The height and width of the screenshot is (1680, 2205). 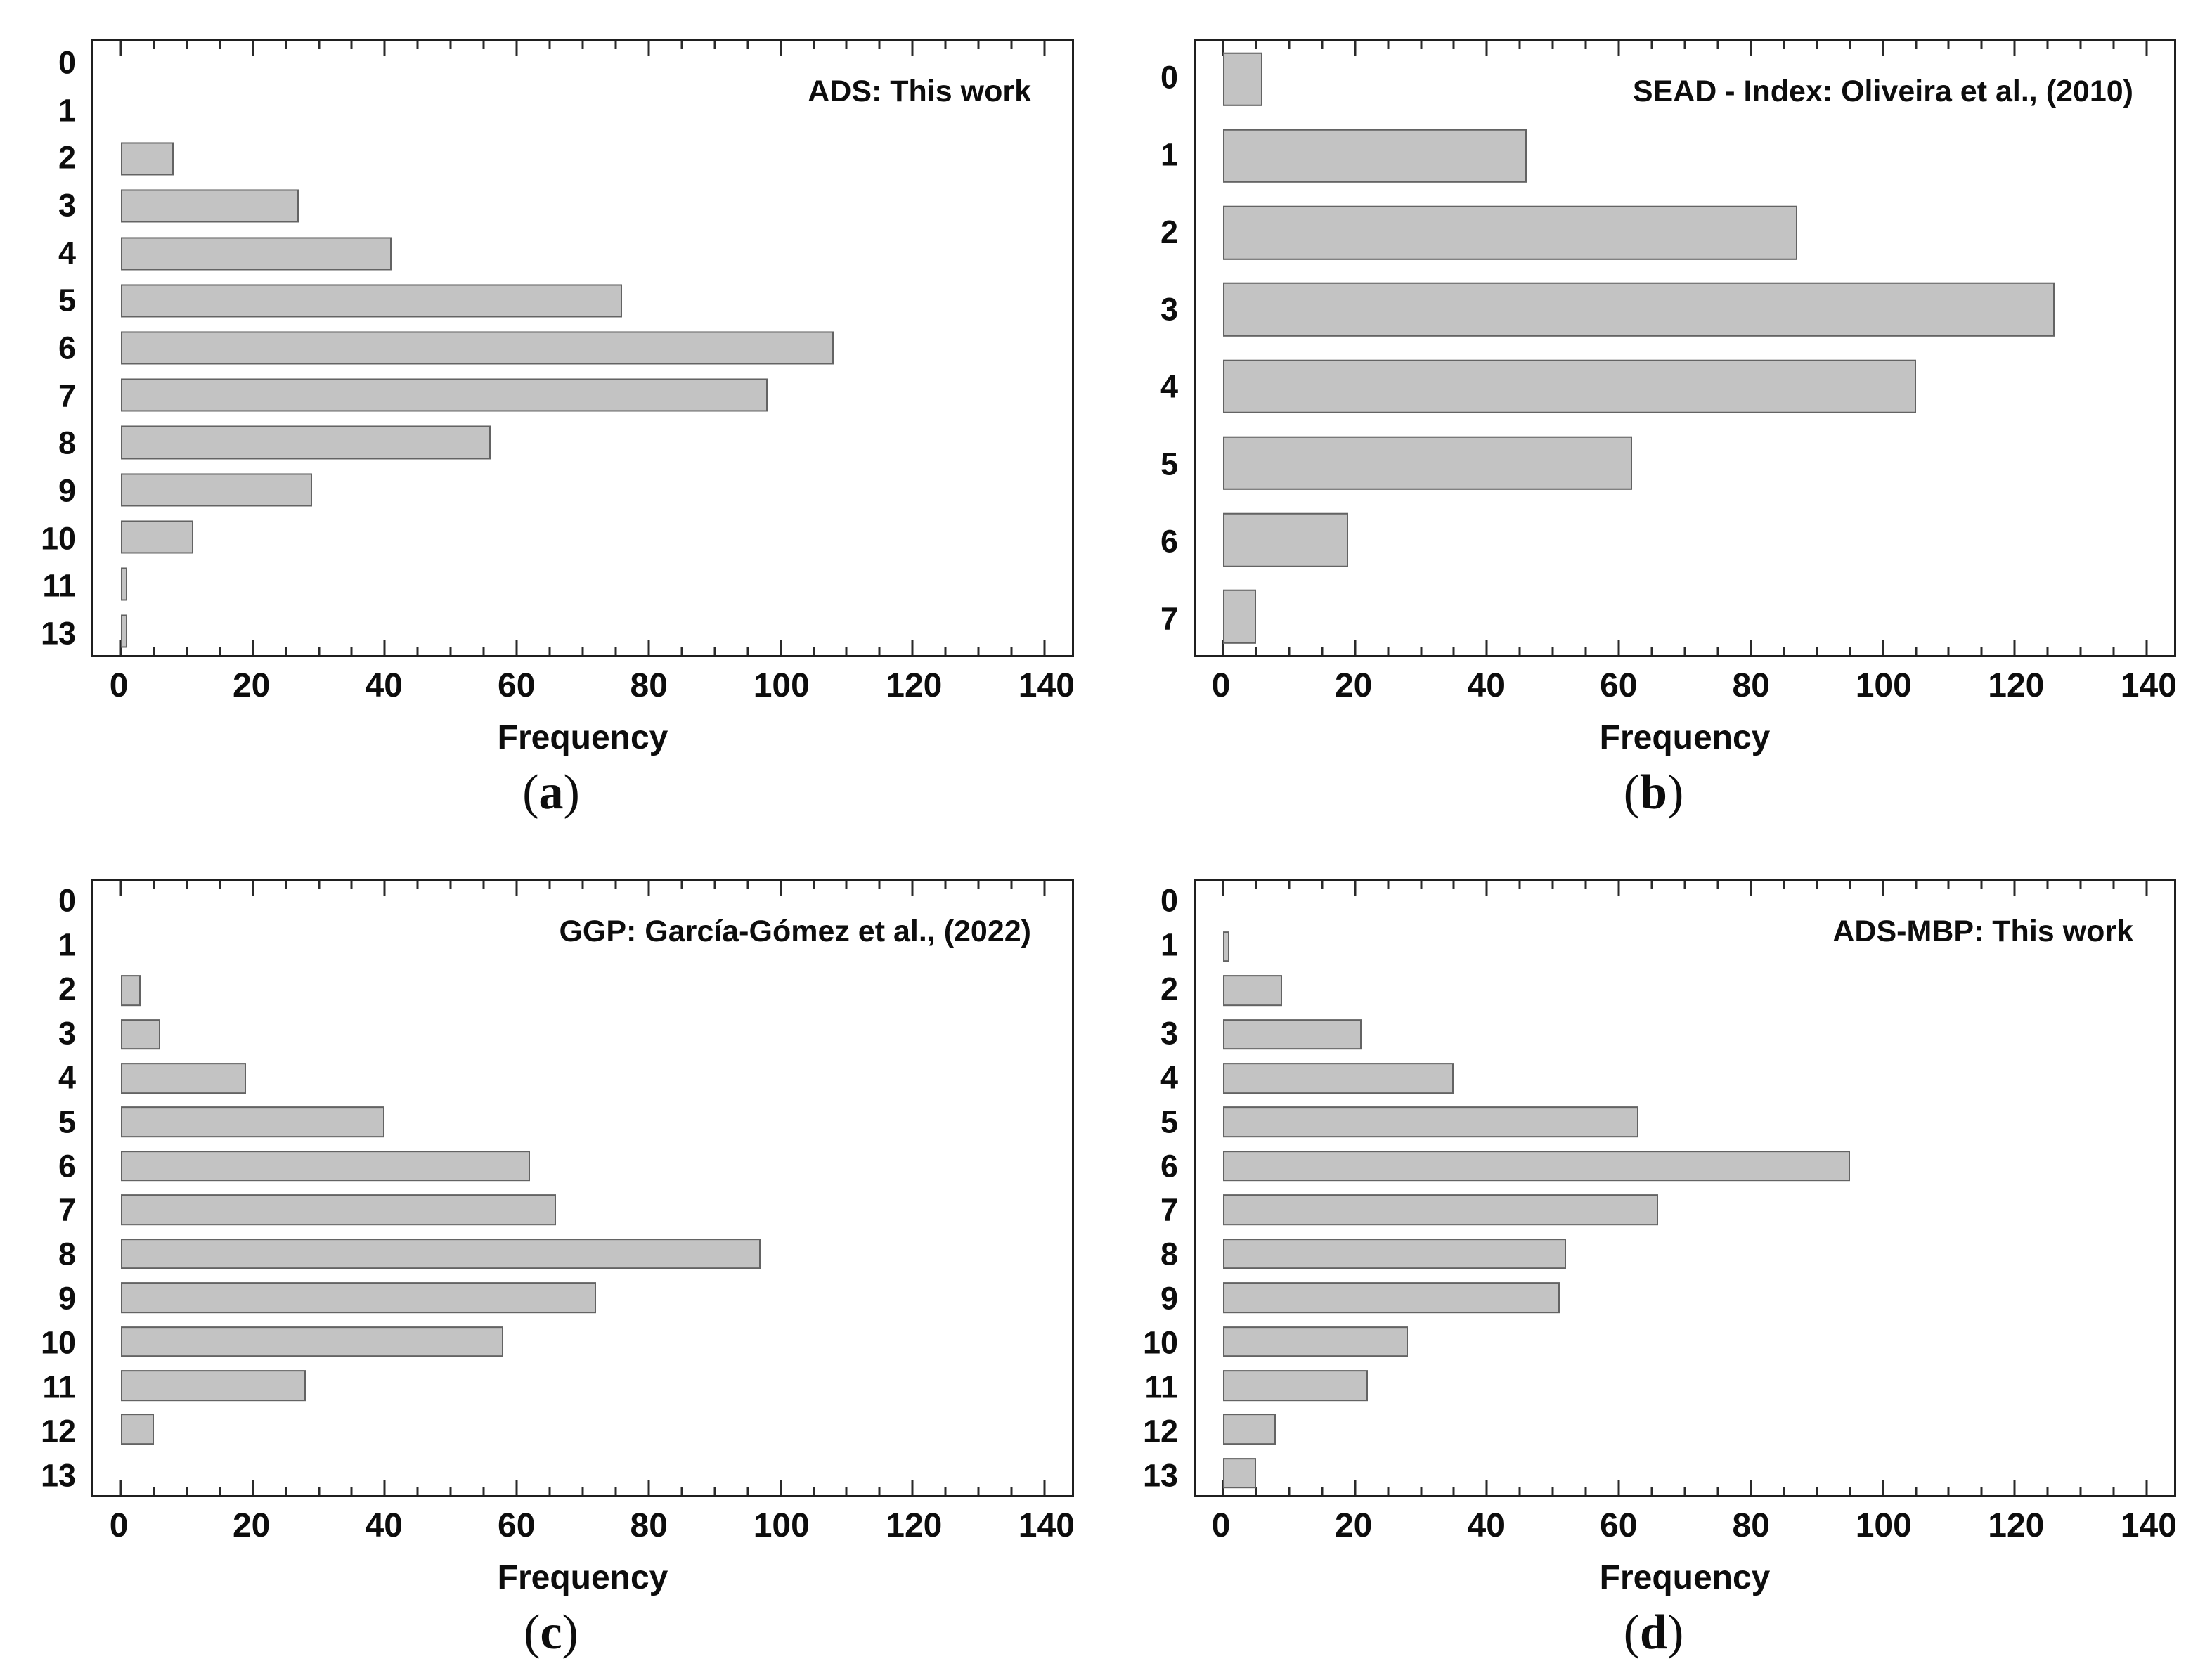 I want to click on x-axis-tick-label: 100, so click(x=781, y=685).